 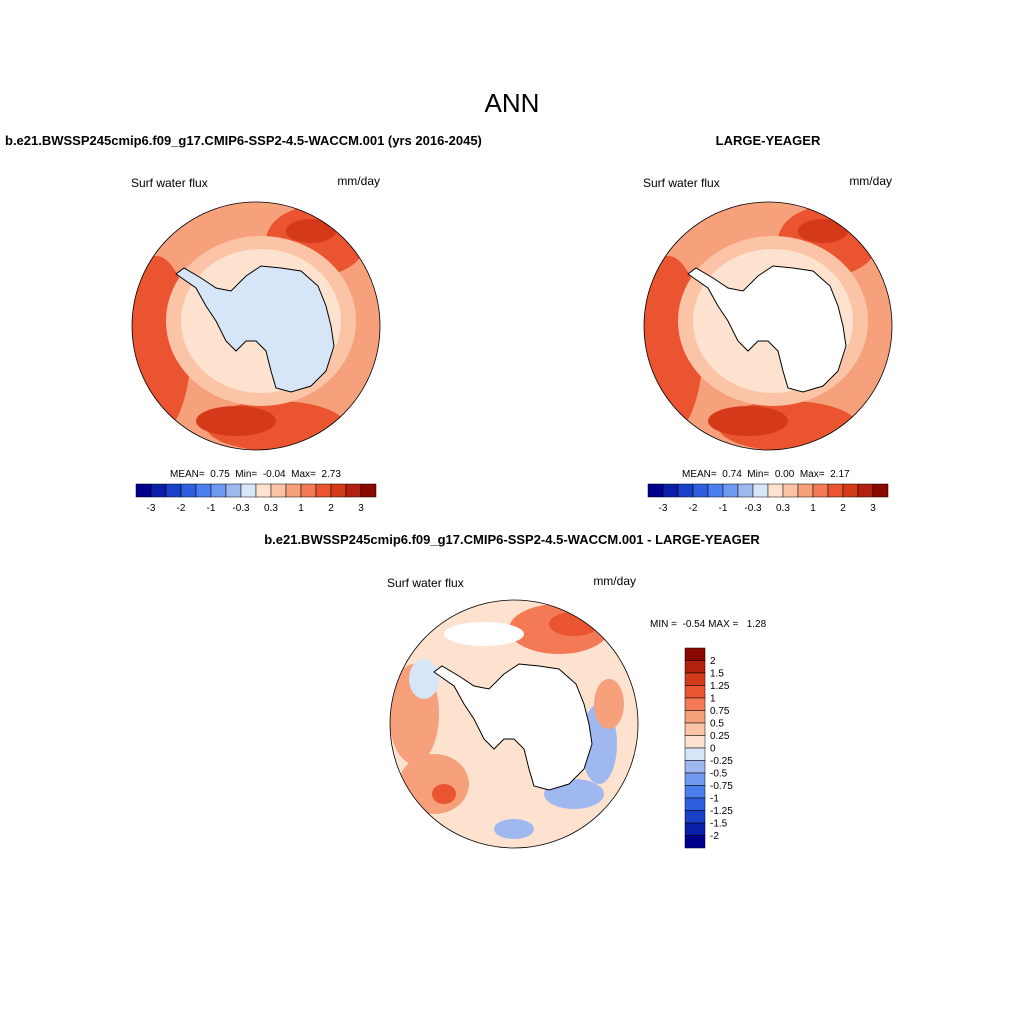 What do you see at coordinates (708, 624) in the screenshot?
I see `stats-label: MIN = -0.54 MAX = 1.28` at bounding box center [708, 624].